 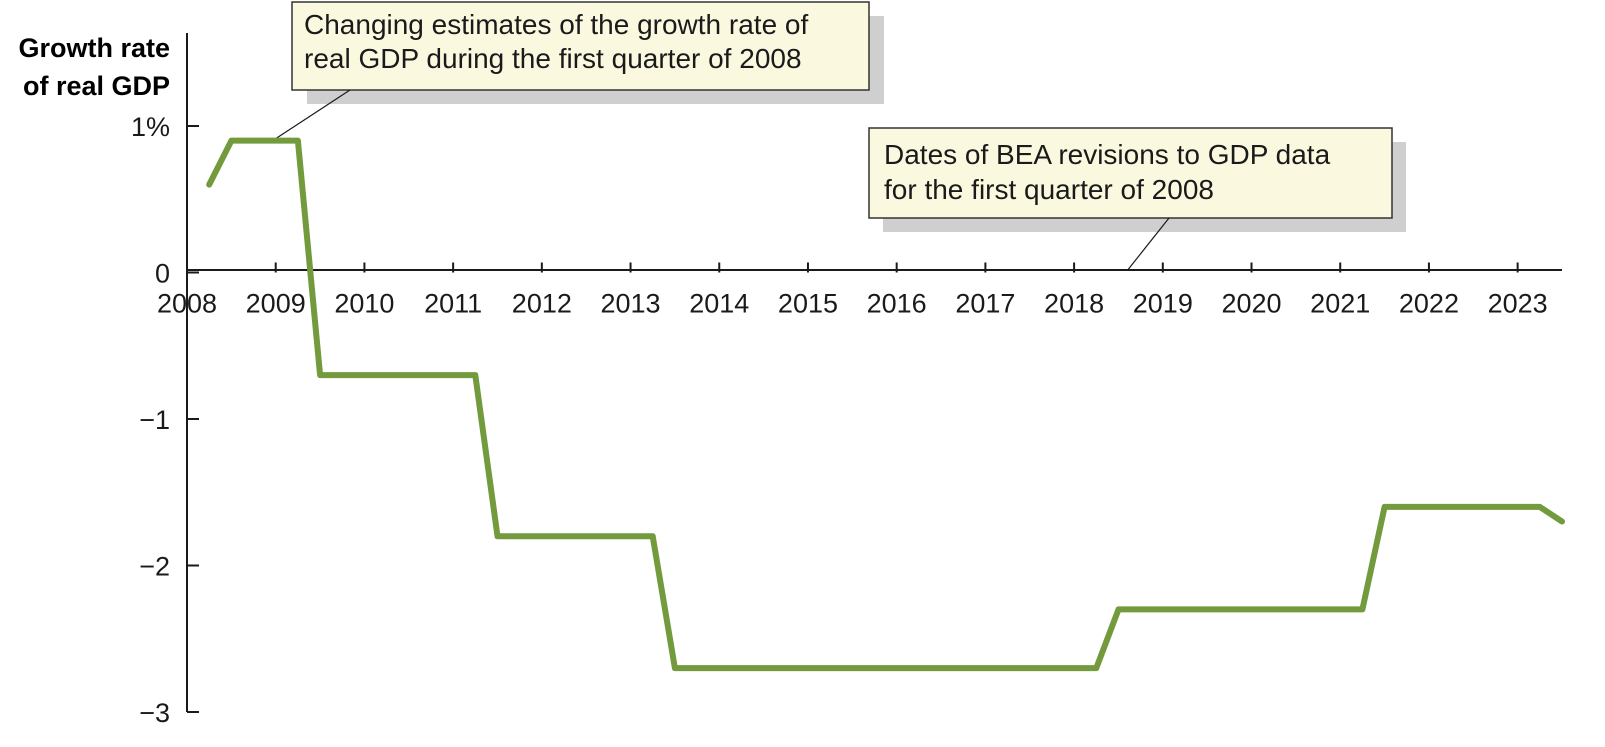 What do you see at coordinates (364, 304) in the screenshot?
I see `x-tick-label-2010: 2010` at bounding box center [364, 304].